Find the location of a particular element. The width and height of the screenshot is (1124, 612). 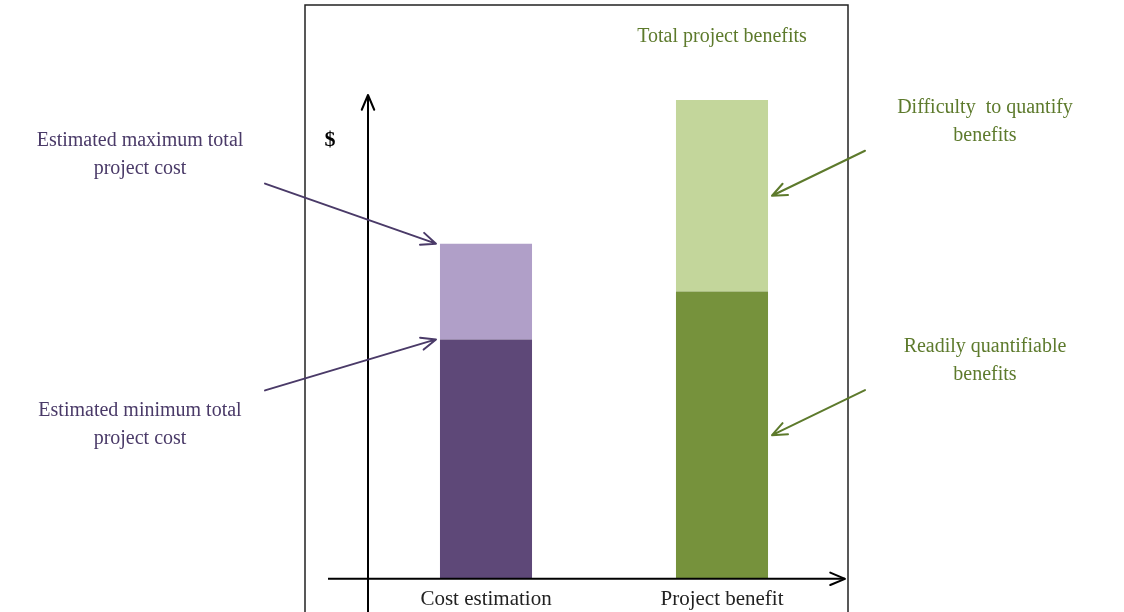

text: Estimated minimum total project cost is located at coordinates (140, 424).